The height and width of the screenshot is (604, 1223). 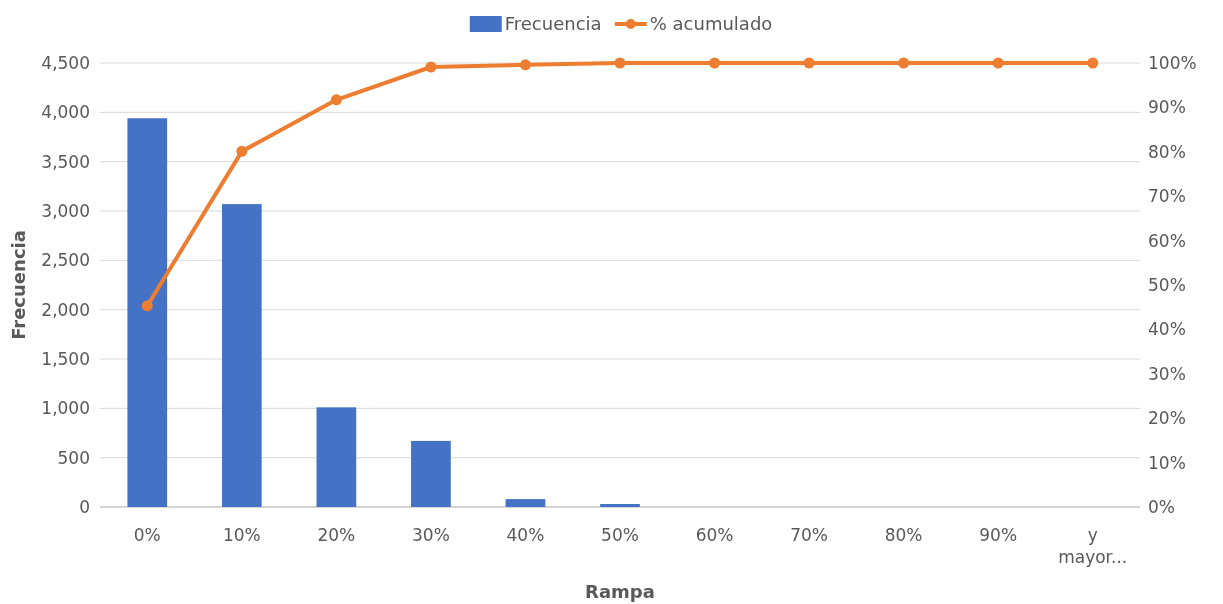 I want to click on x-tick-label: 0%, so click(x=147, y=535).